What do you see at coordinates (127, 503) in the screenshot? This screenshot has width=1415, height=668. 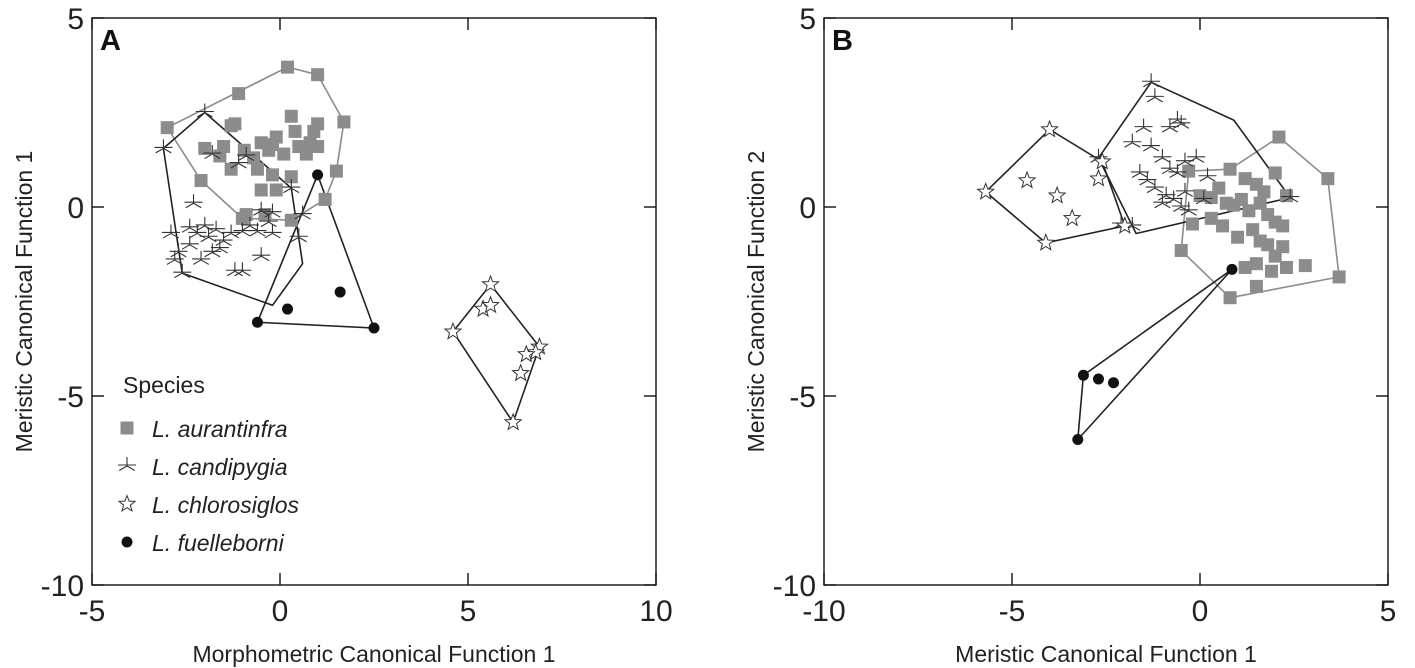 I see `legend-marker` at bounding box center [127, 503].